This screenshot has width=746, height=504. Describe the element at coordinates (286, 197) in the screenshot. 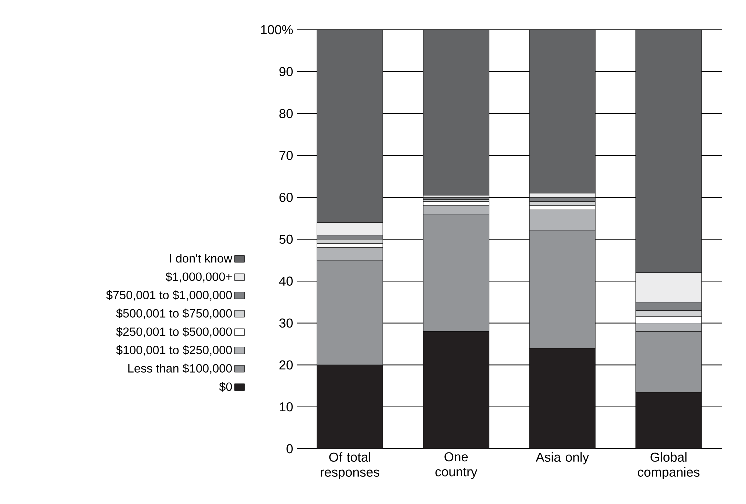

I see `y-tick-label: 60` at that location.